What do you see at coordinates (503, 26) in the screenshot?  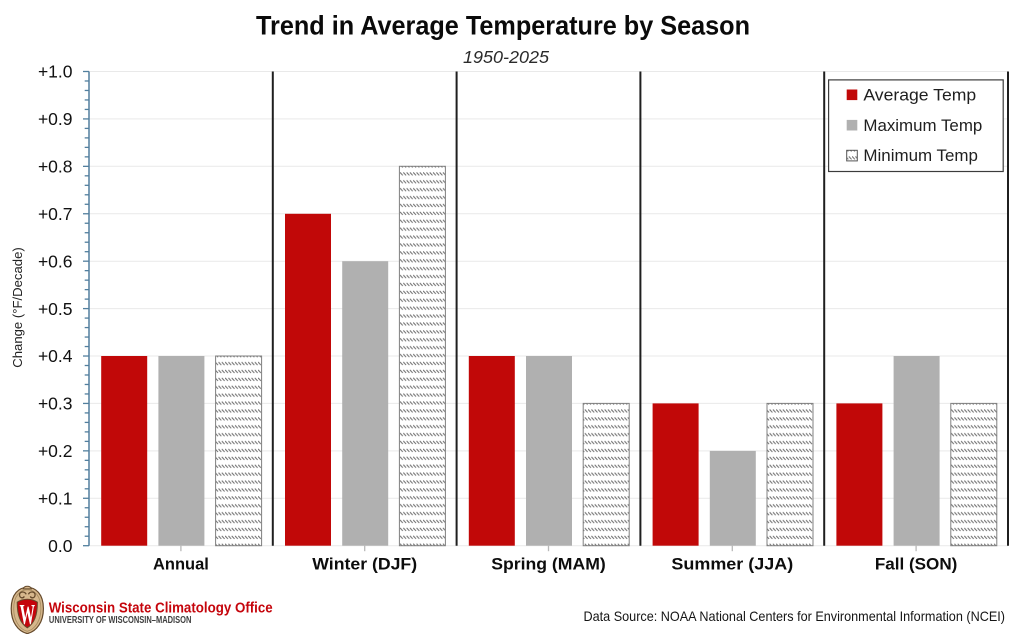 I see `svg-text:Trend in Average Temperature b: Trend in Average Temperature by Season` at bounding box center [503, 26].